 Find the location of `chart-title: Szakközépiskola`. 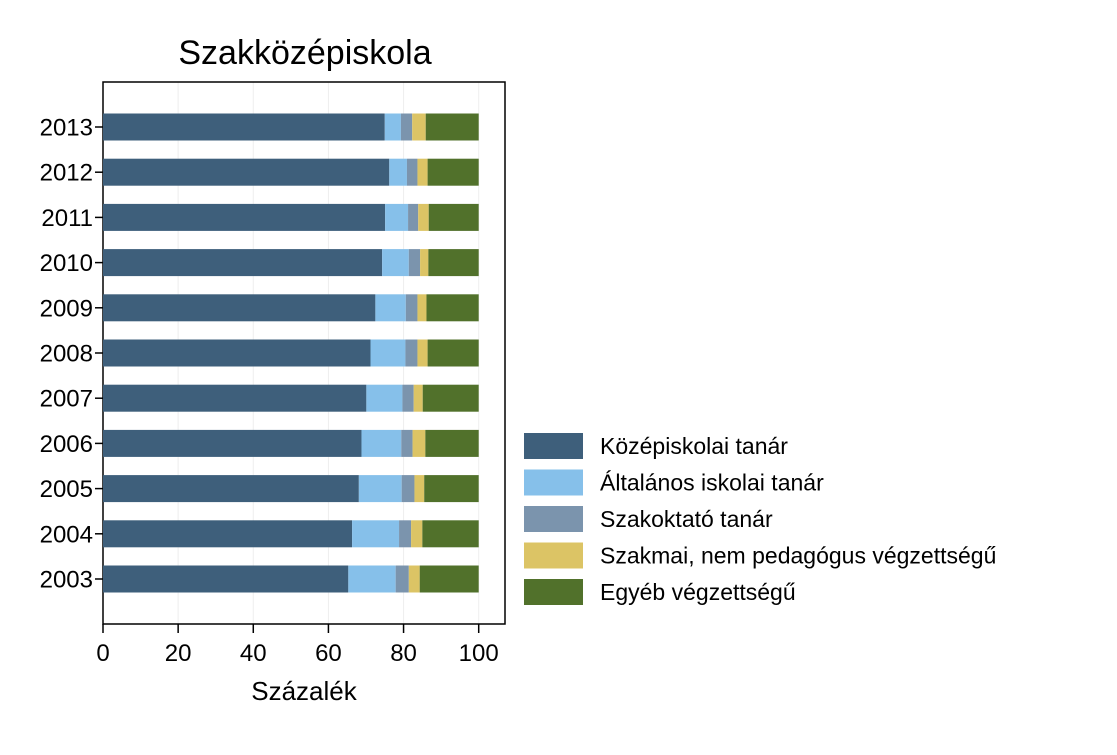

chart-title: Szakközépiskola is located at coordinates (304, 53).